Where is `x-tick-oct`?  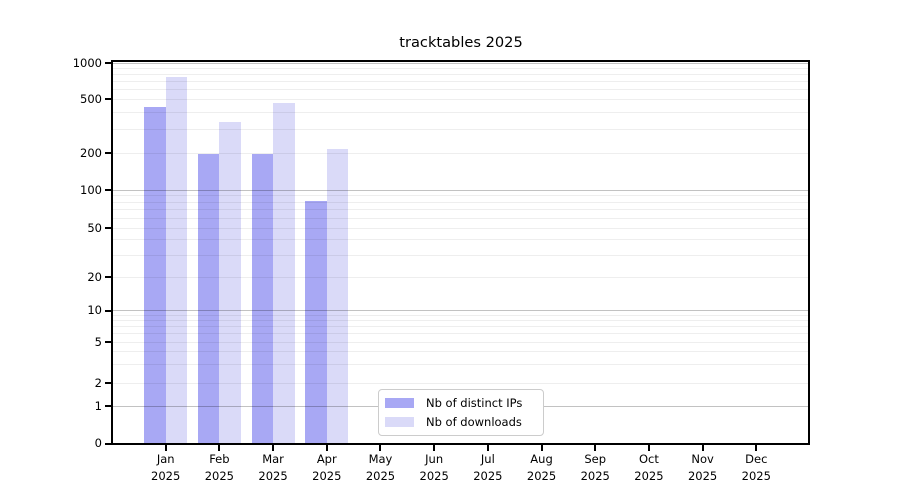 x-tick-oct is located at coordinates (648, 448).